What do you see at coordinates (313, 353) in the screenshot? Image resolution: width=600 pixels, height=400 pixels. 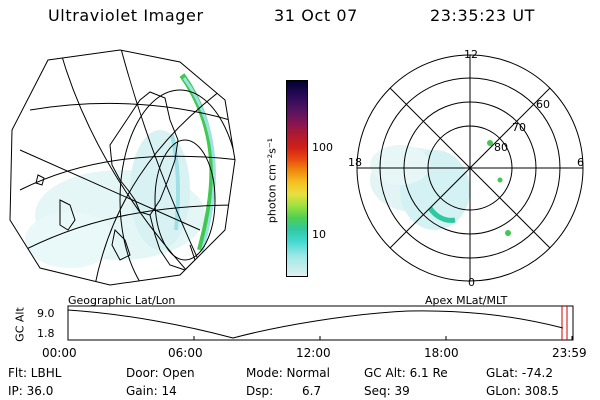 I see `time-tick-1200: 12:00` at bounding box center [313, 353].